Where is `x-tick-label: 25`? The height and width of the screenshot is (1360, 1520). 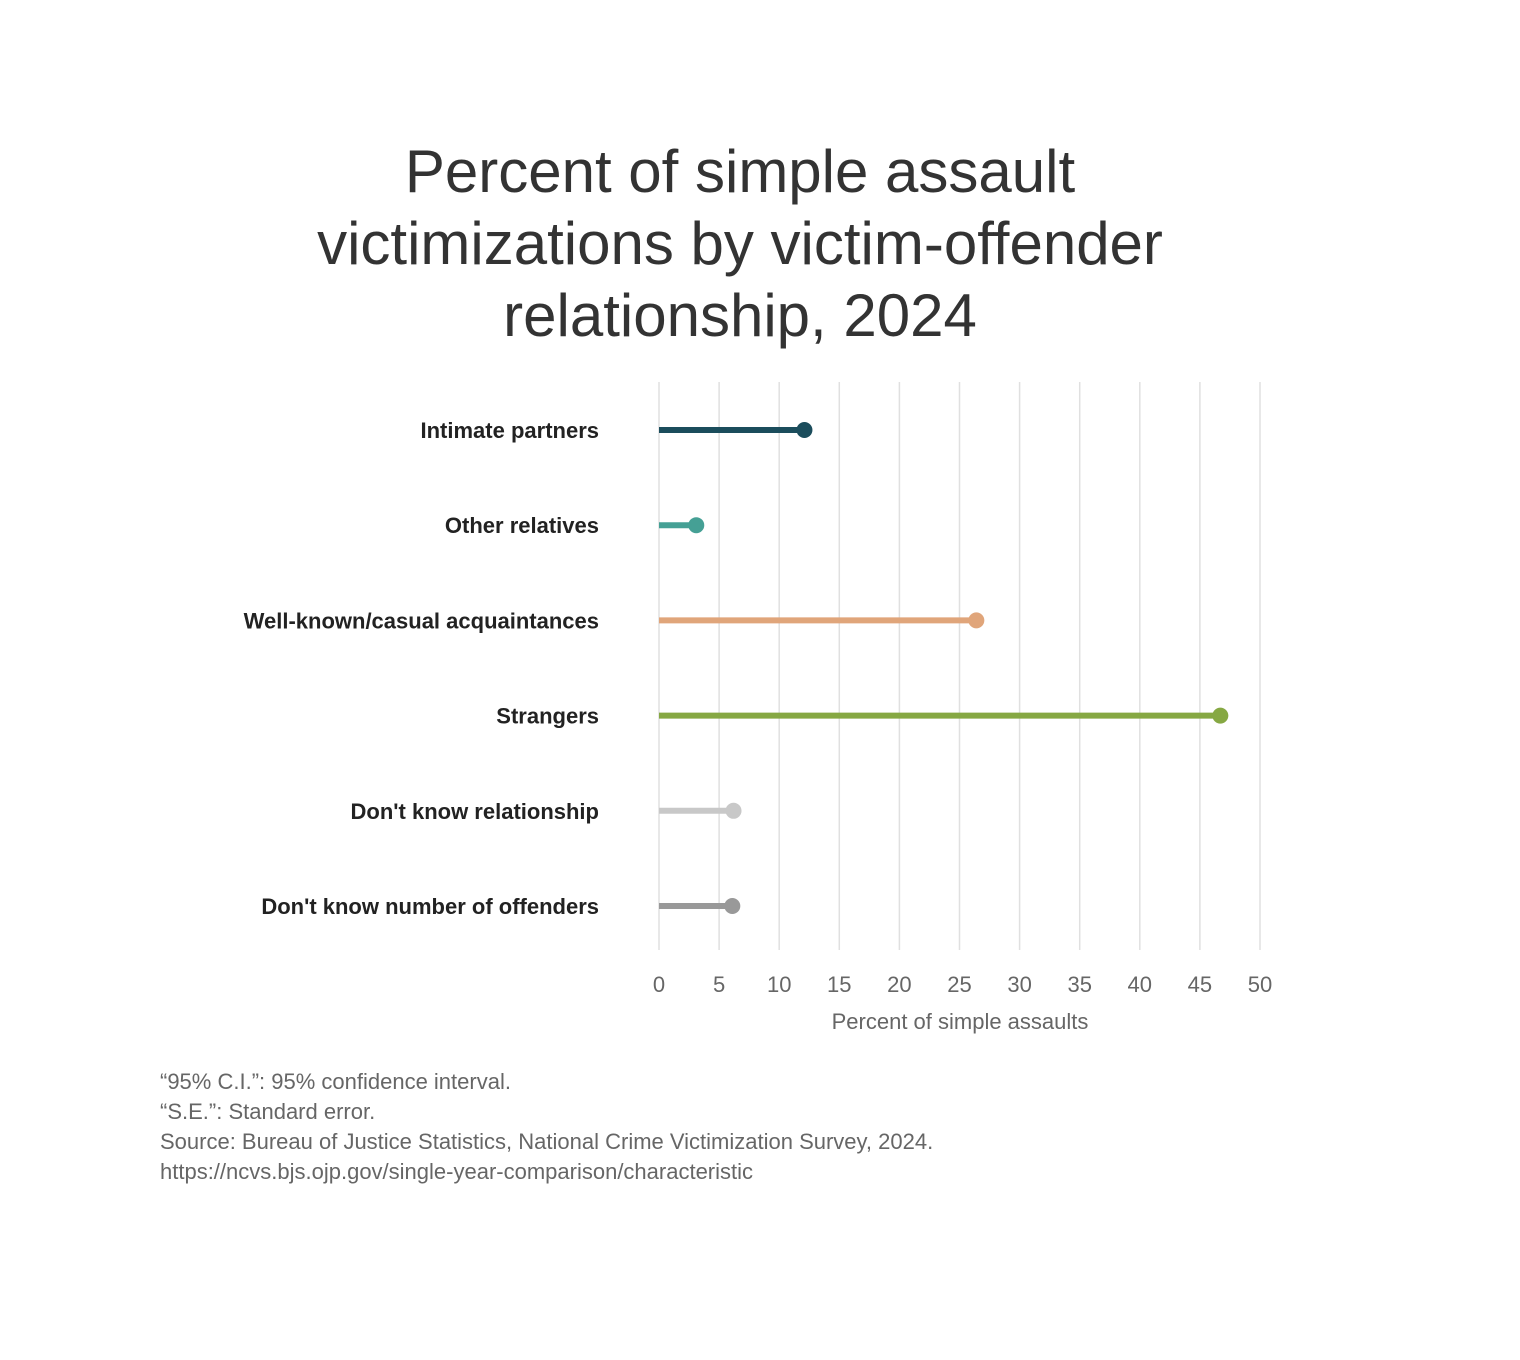
x-tick-label: 25 is located at coordinates (959, 984).